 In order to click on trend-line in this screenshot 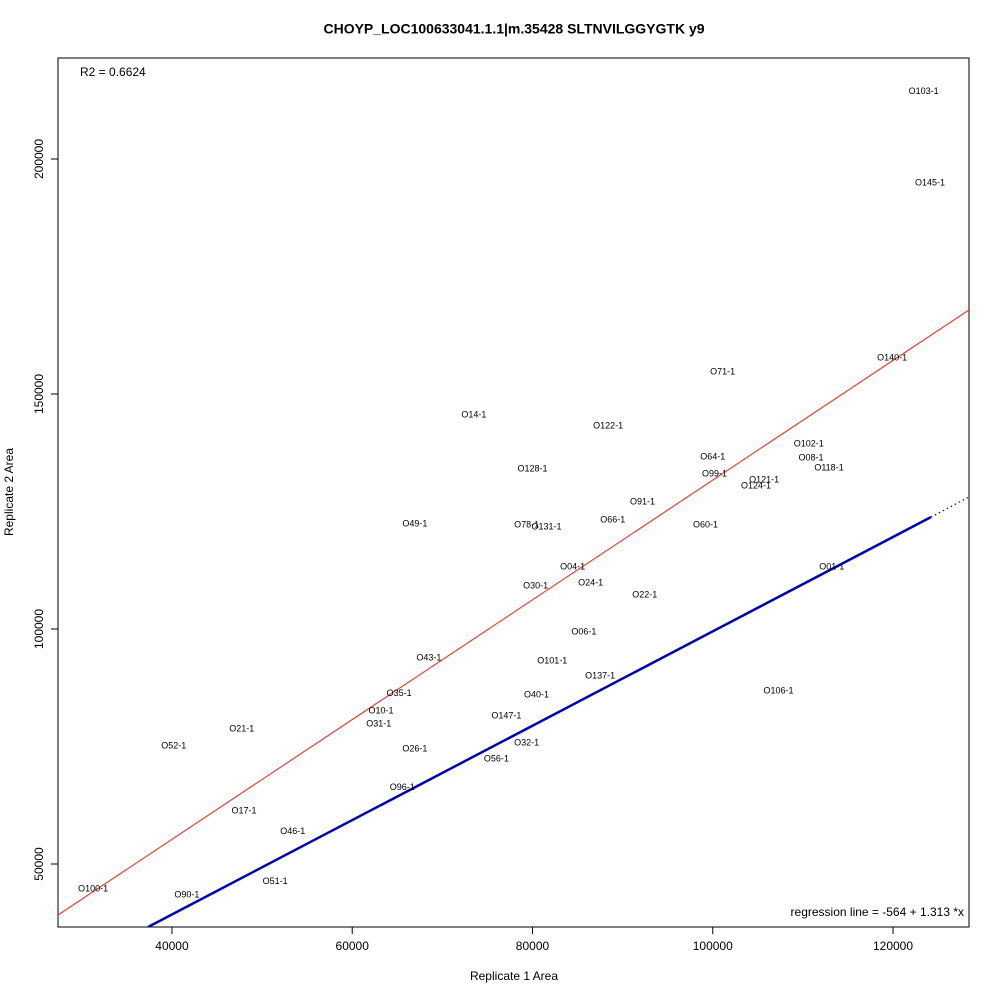, I will do `click(949, 507)`.